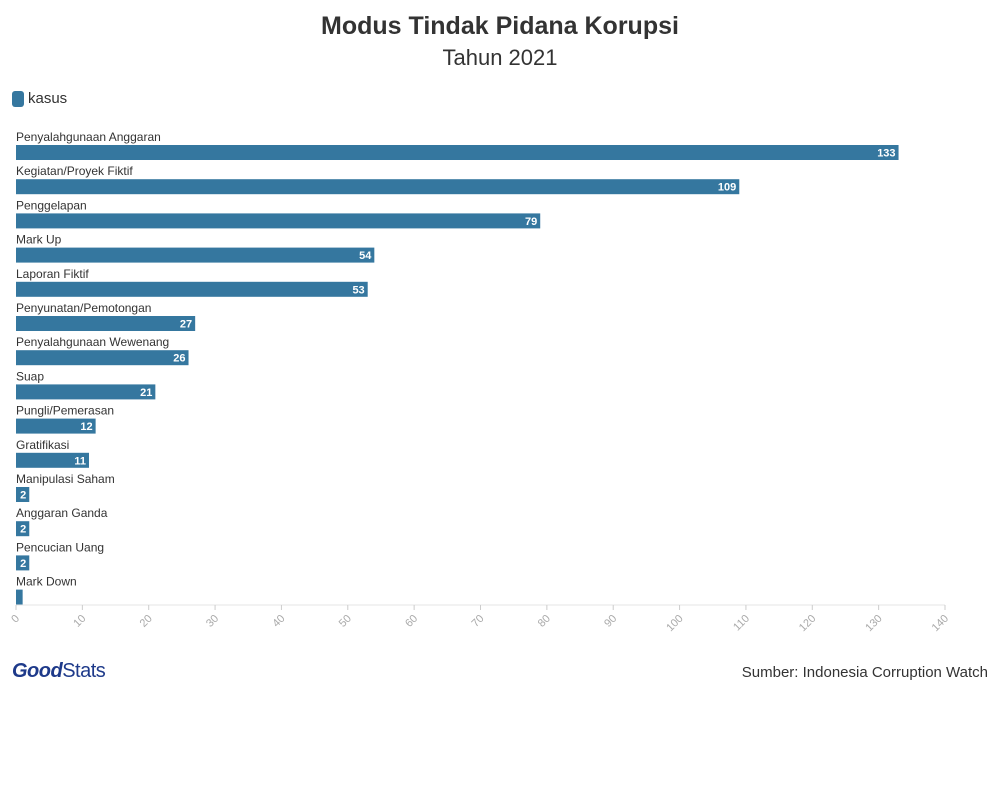  What do you see at coordinates (79, 621) in the screenshot?
I see `x-tick-label: 10` at bounding box center [79, 621].